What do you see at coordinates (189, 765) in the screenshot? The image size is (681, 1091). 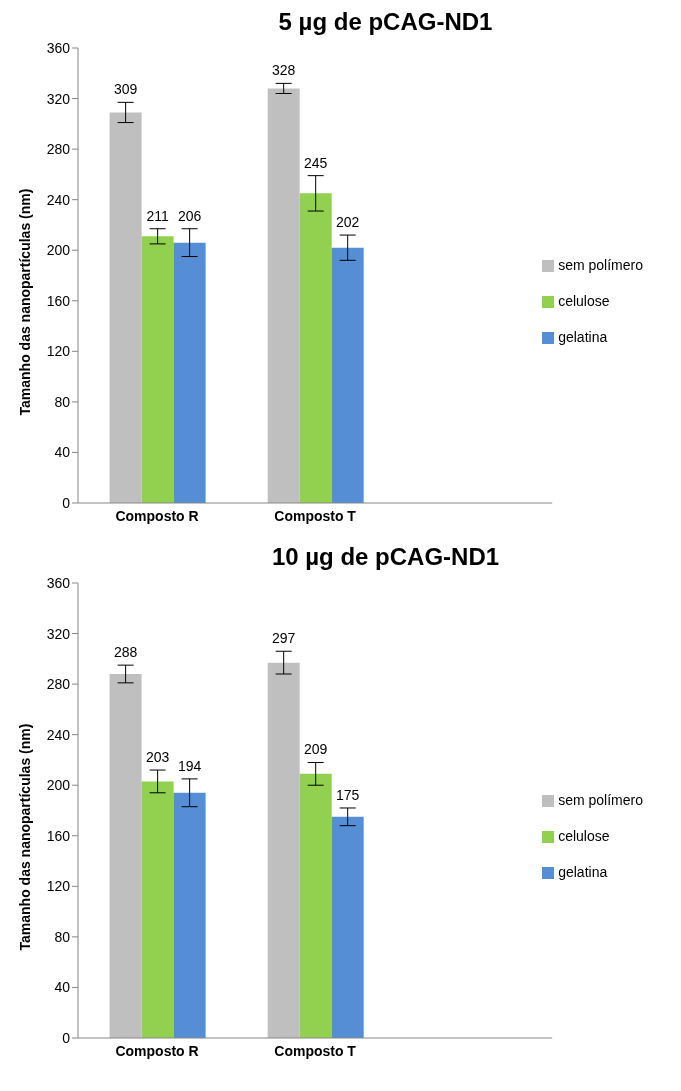 I see `data-label: 194` at bounding box center [189, 765].